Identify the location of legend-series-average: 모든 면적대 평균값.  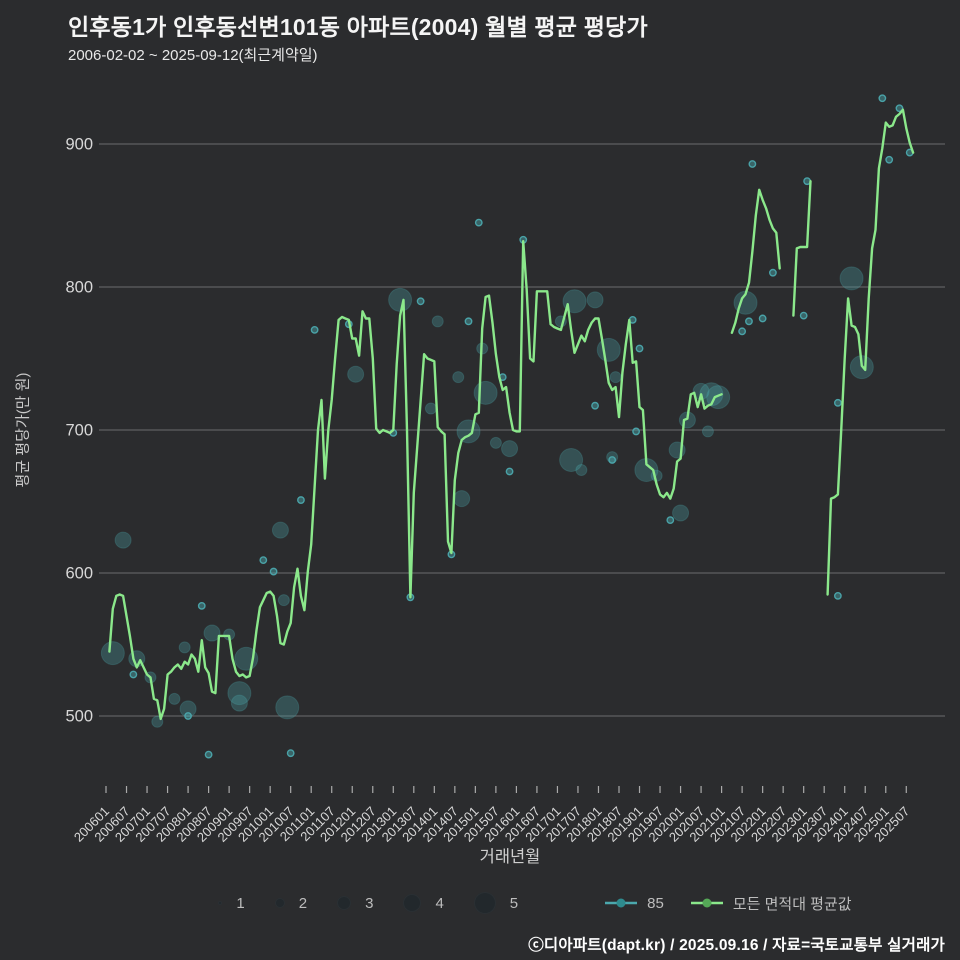
(771, 903).